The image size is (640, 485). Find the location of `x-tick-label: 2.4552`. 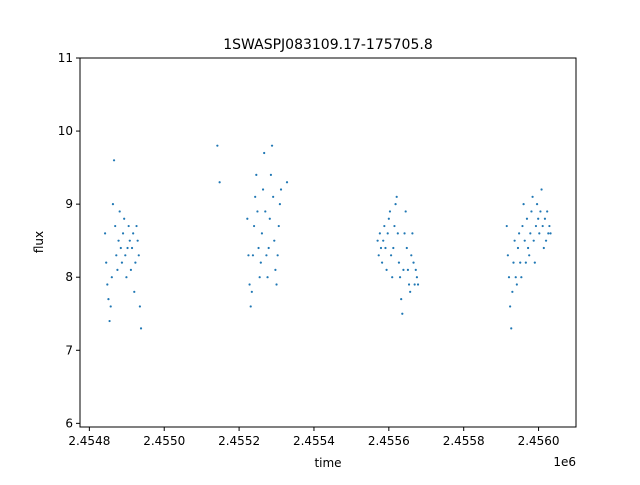

x-tick-label: 2.4552 is located at coordinates (239, 441).